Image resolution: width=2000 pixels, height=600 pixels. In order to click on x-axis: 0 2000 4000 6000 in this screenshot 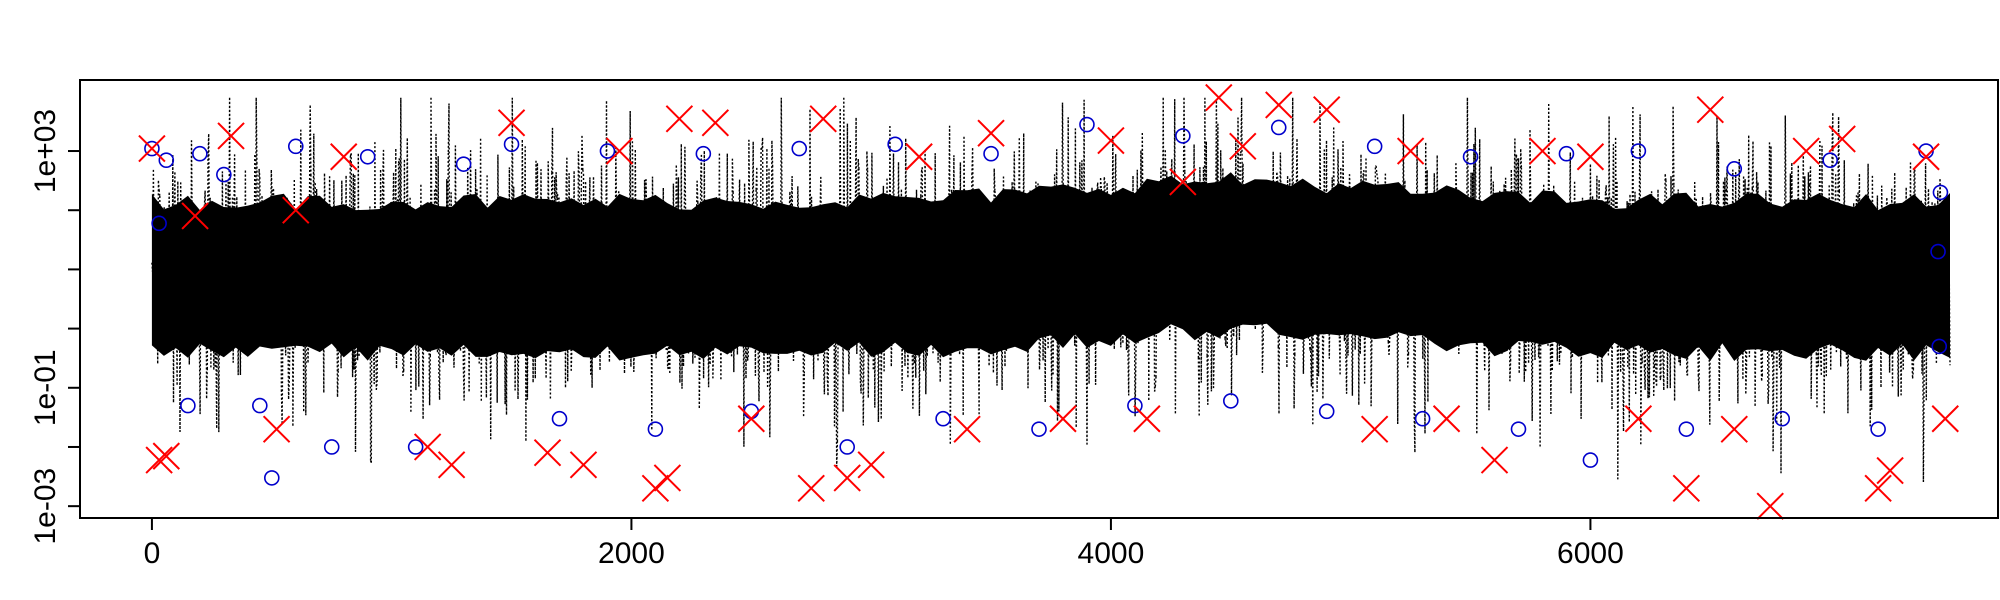, I will do `click(884, 543)`.